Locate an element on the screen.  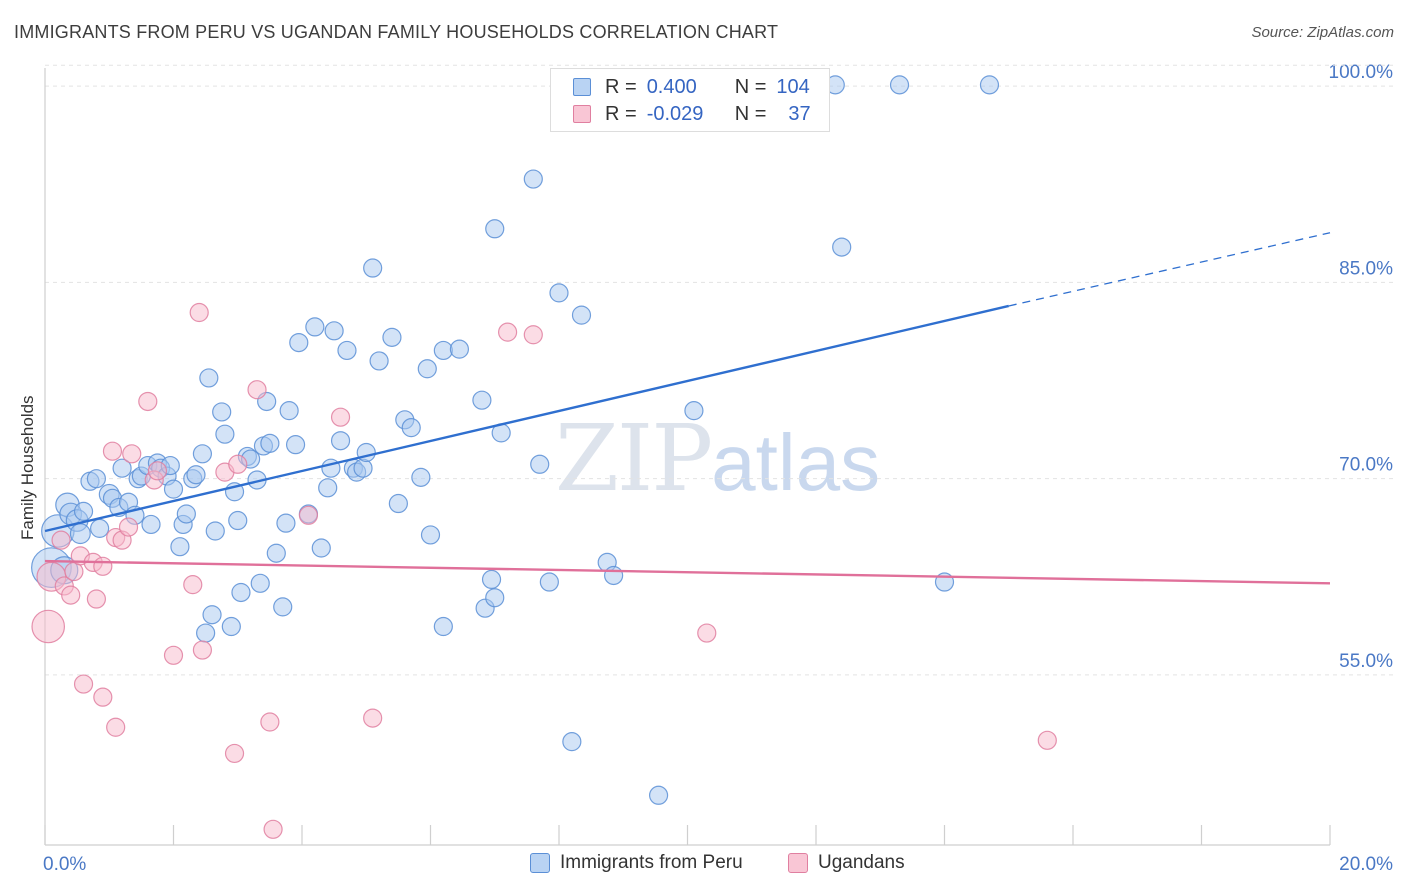
peru-trend-extension is located at coordinates (1169, 269).